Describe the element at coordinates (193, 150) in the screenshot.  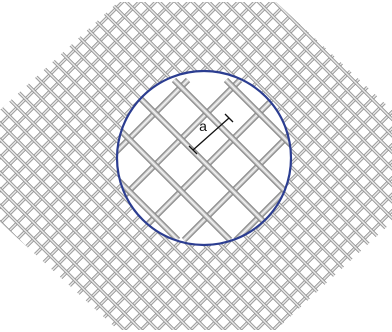
I see `dimension-tick-start` at that location.